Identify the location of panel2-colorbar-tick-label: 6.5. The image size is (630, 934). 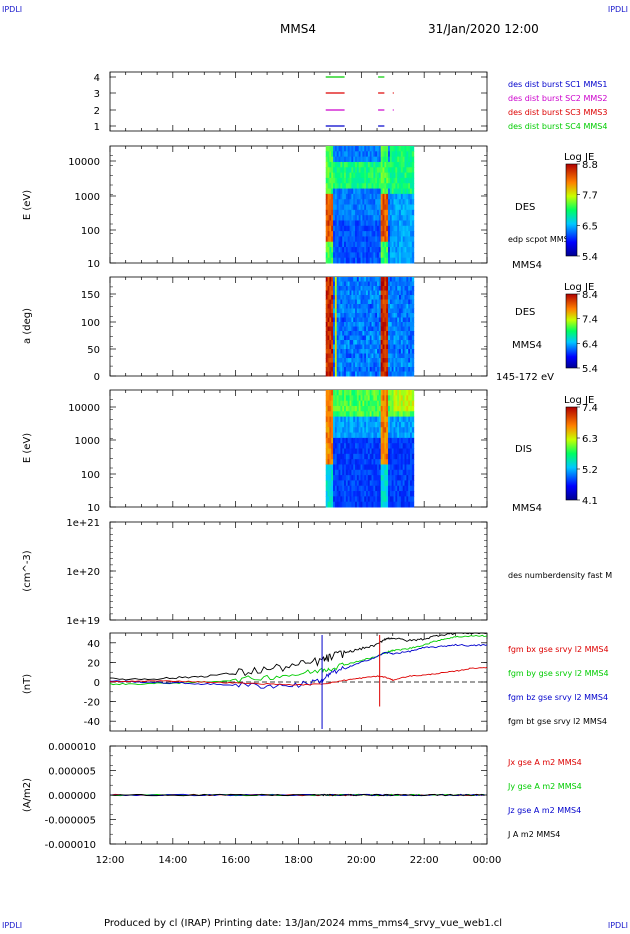
(590, 226).